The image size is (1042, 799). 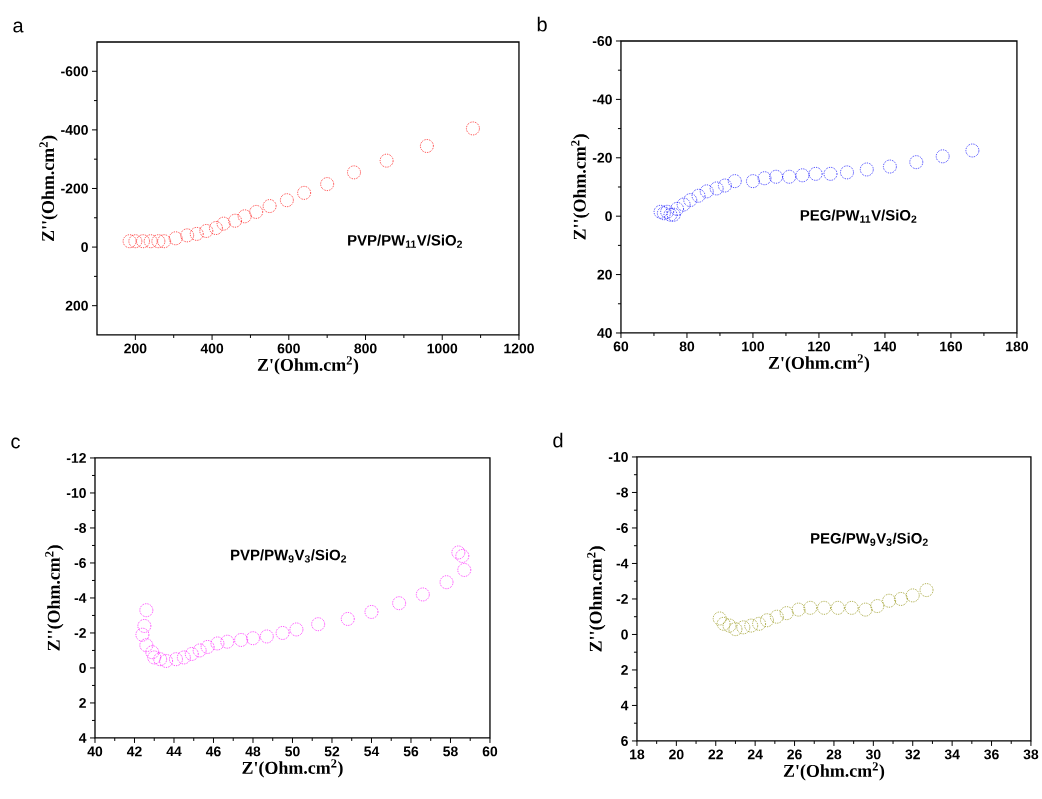 What do you see at coordinates (604, 274) in the screenshot?
I see `y-tick-label: 20` at bounding box center [604, 274].